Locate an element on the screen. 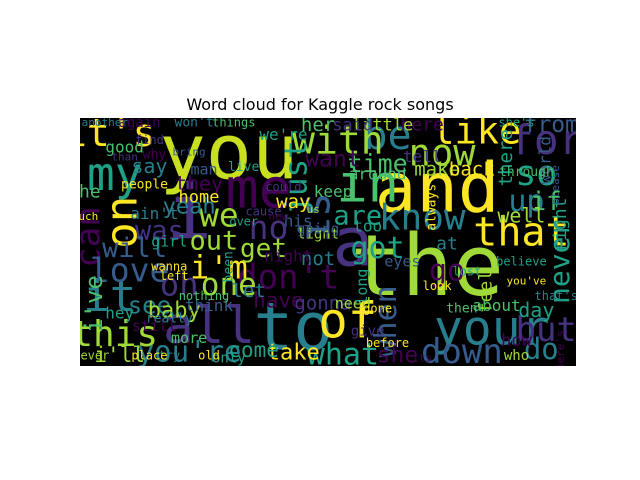  cloud-word: on is located at coordinates (122, 222).